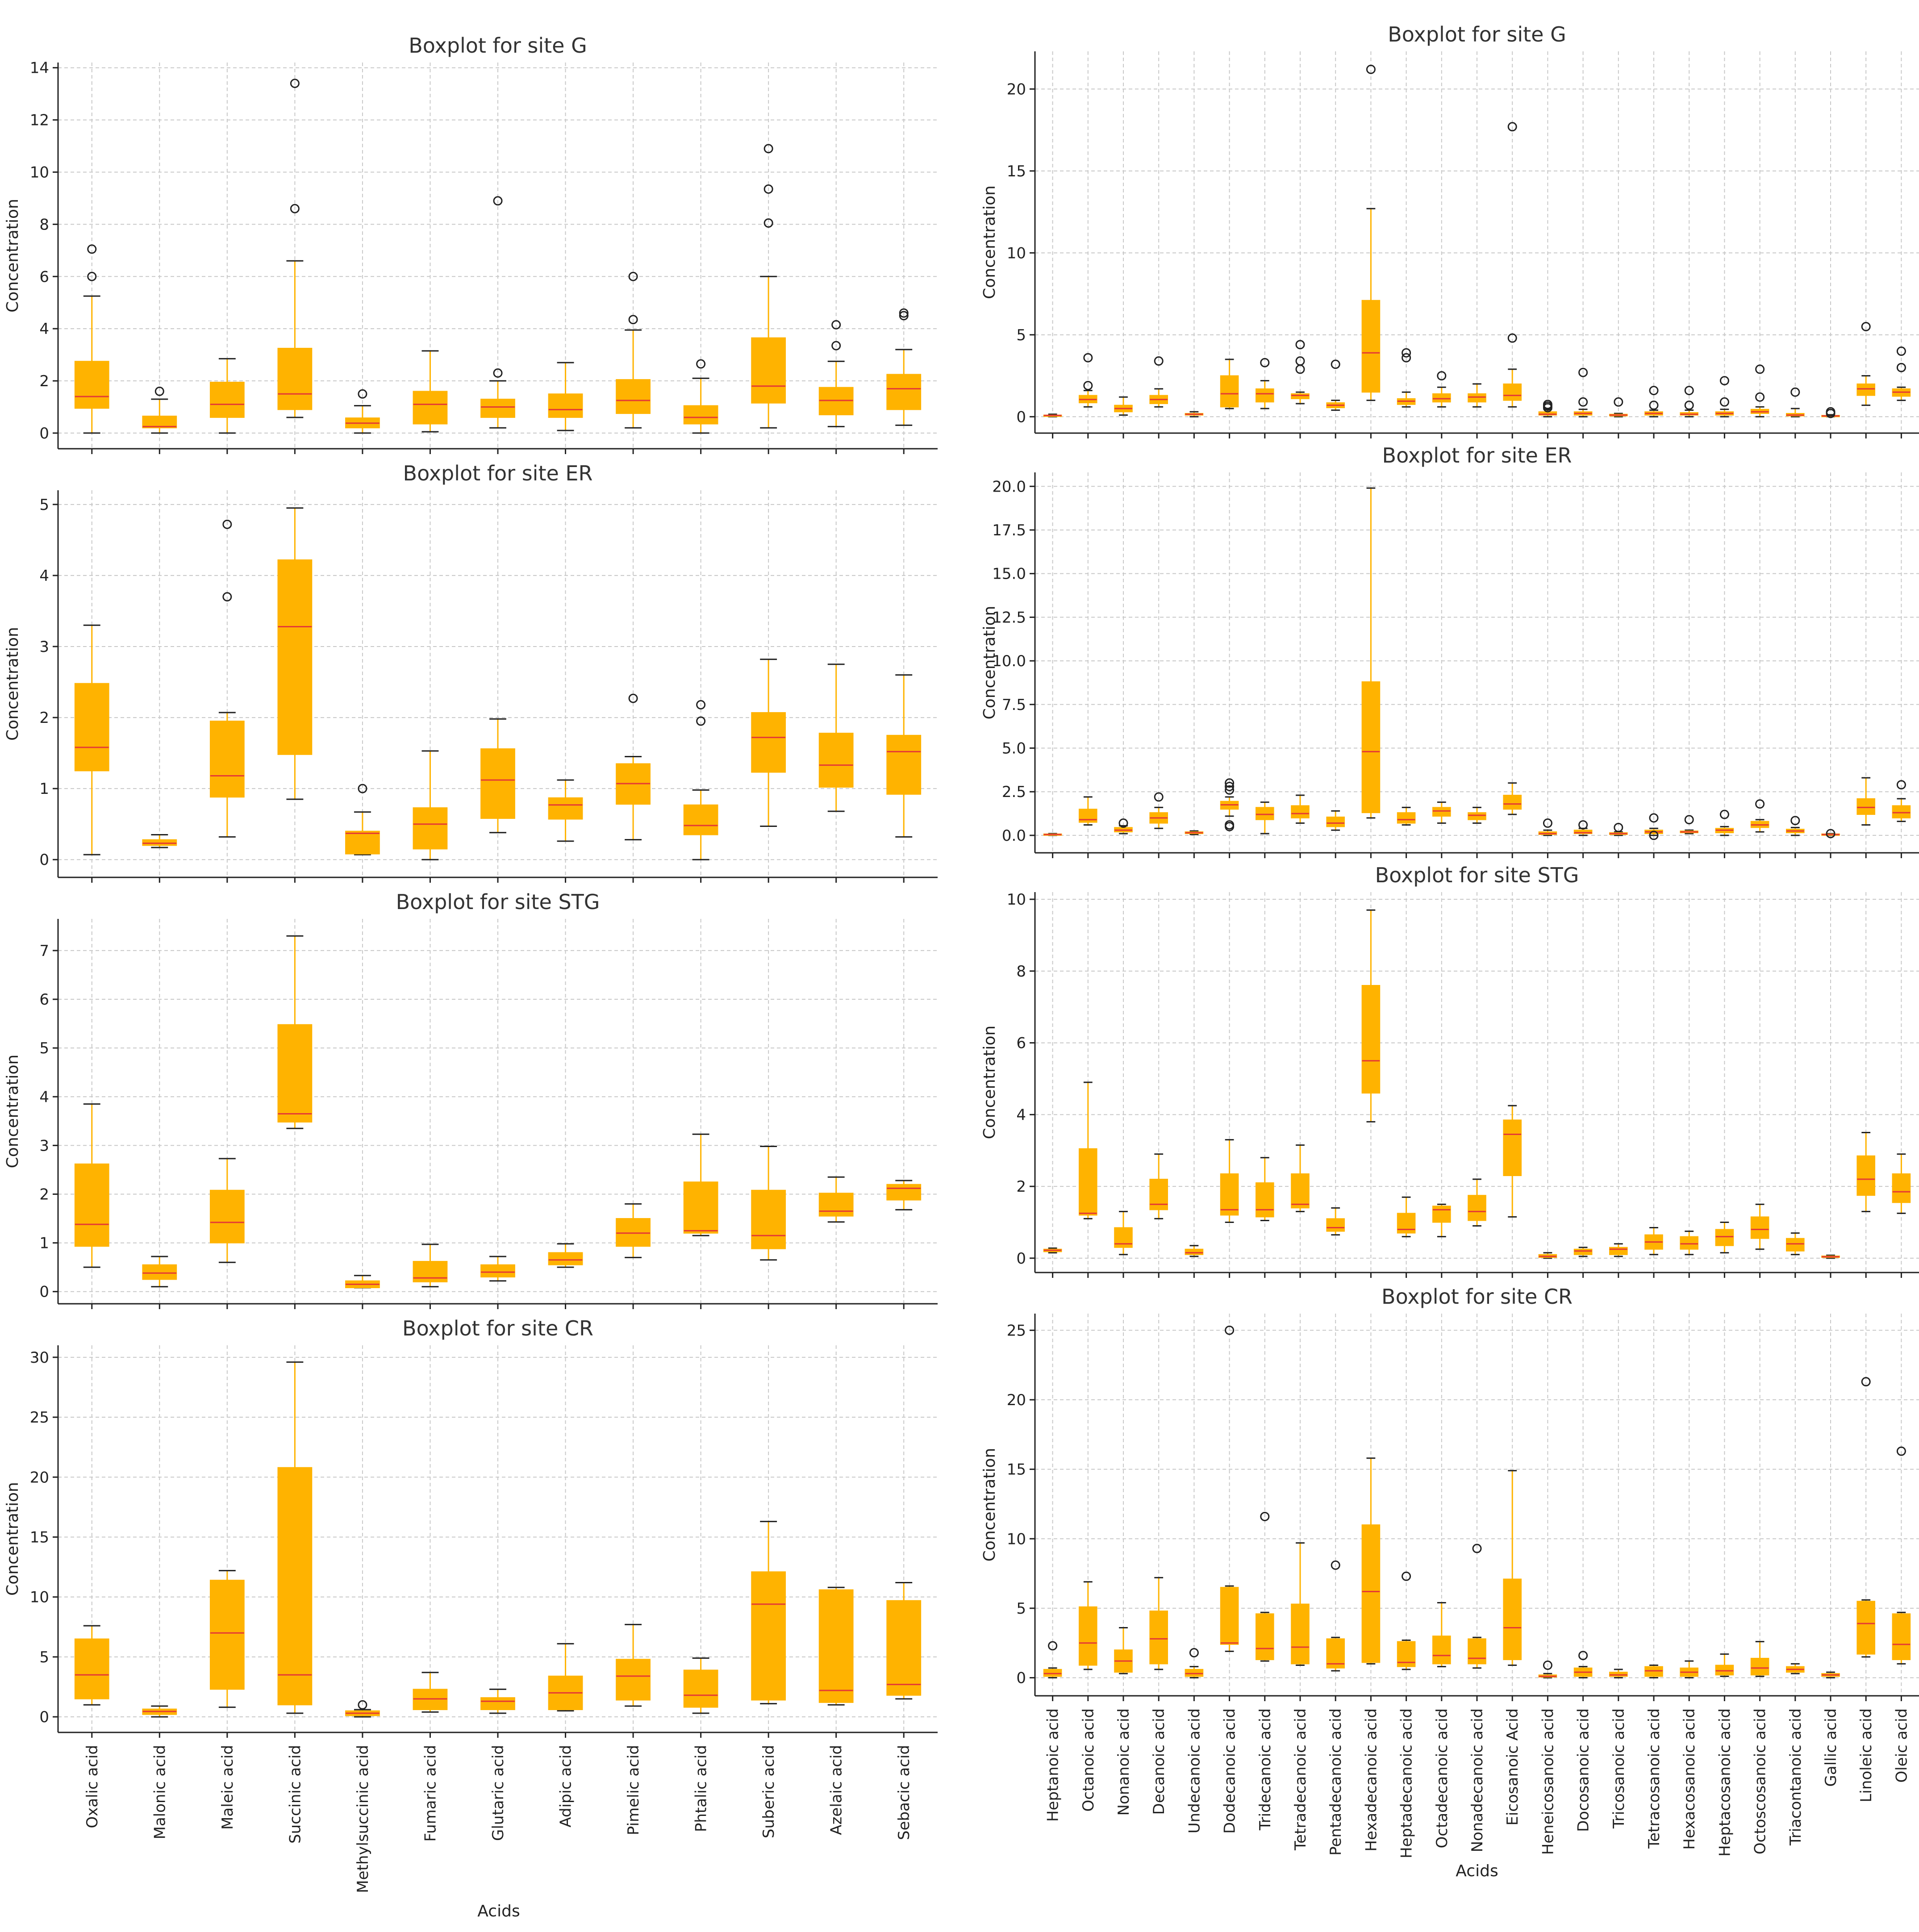  Describe the element at coordinates (1052, 1250) in the screenshot. I see `box-heptanoic-acid` at that location.